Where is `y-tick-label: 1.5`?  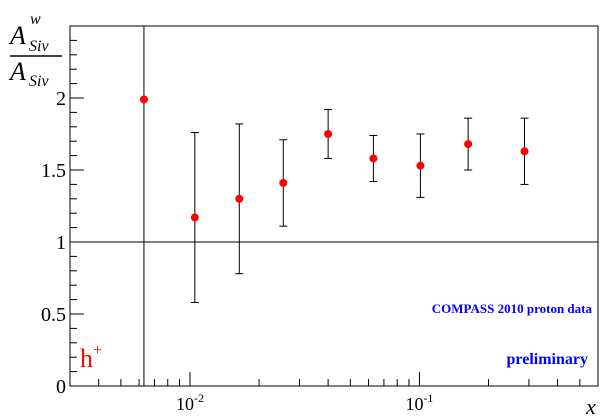 y-tick-label: 1.5 is located at coordinates (53, 171).